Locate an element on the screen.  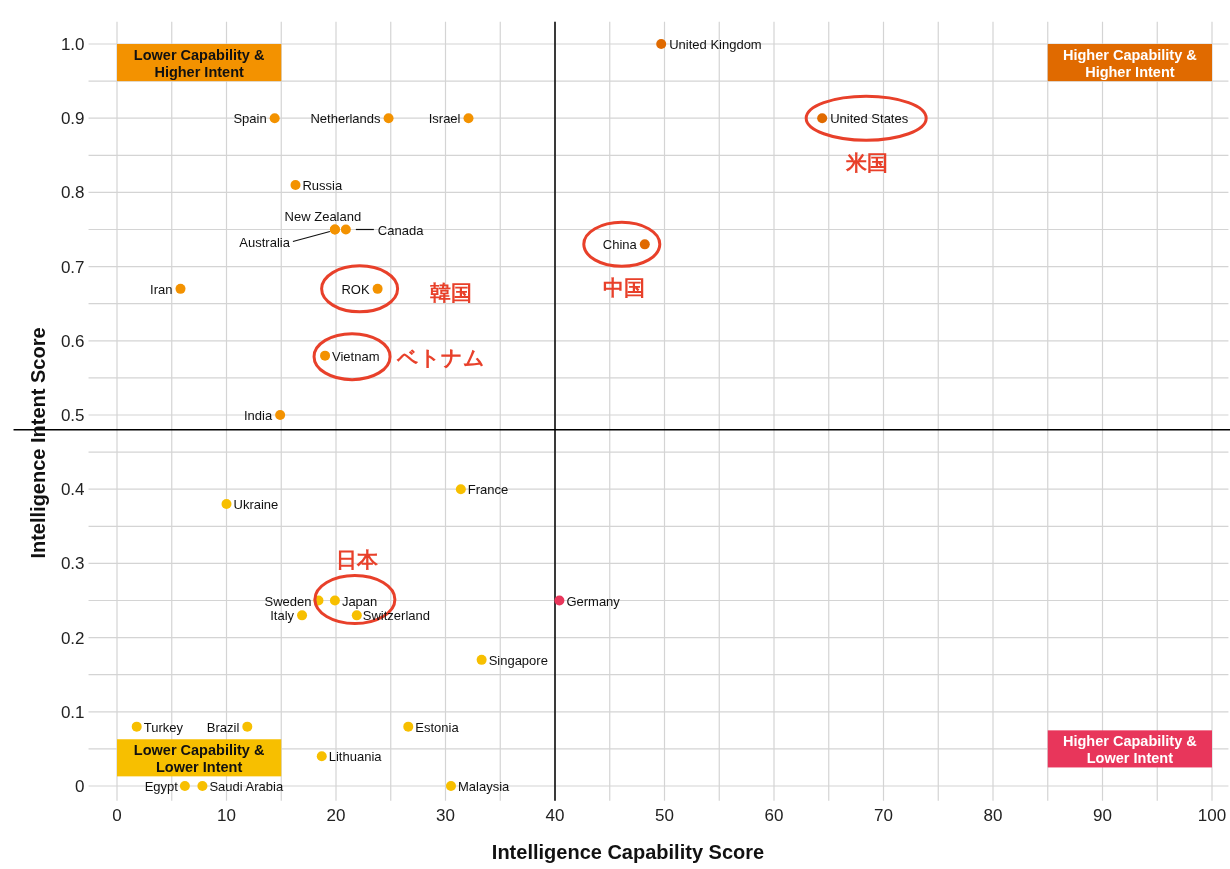
y-tick-label: 1.0 is located at coordinates (72, 44).